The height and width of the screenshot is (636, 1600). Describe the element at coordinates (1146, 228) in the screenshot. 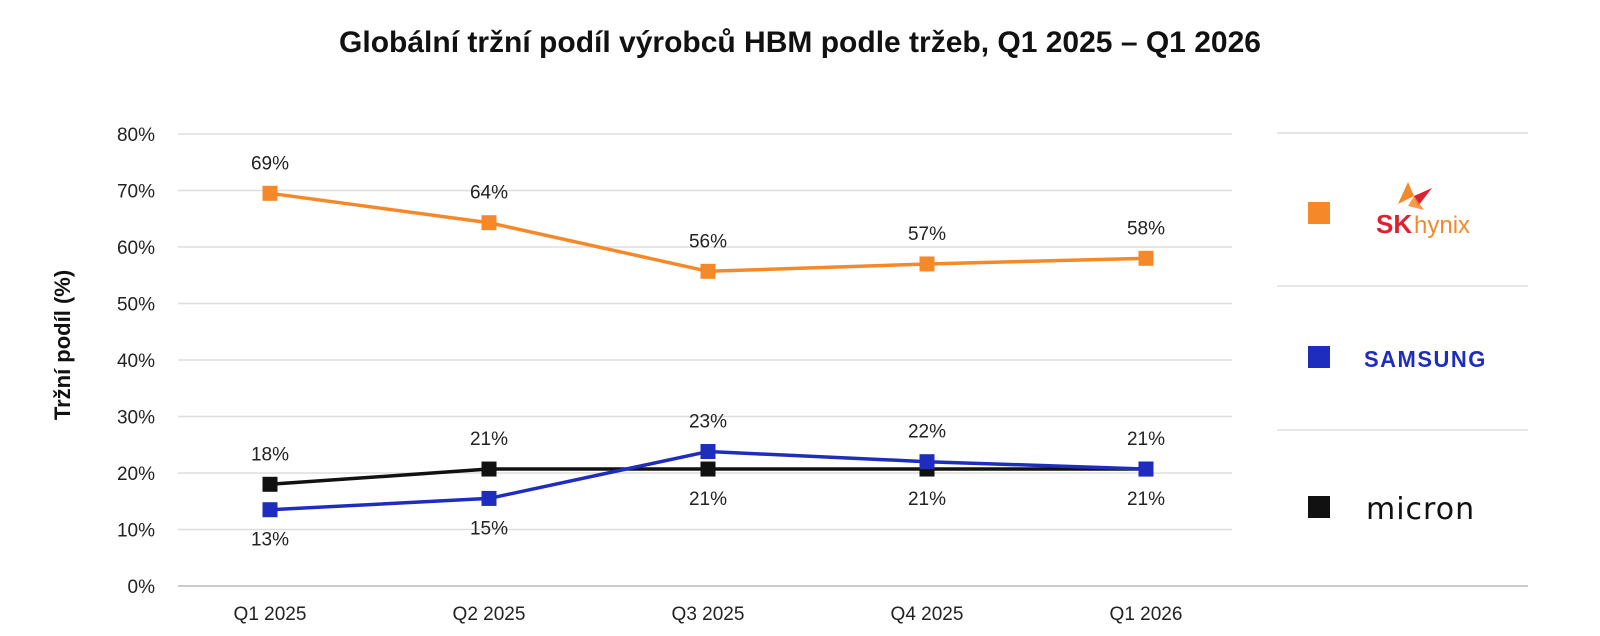

I see `data-label-sk-hynix: 58%` at that location.